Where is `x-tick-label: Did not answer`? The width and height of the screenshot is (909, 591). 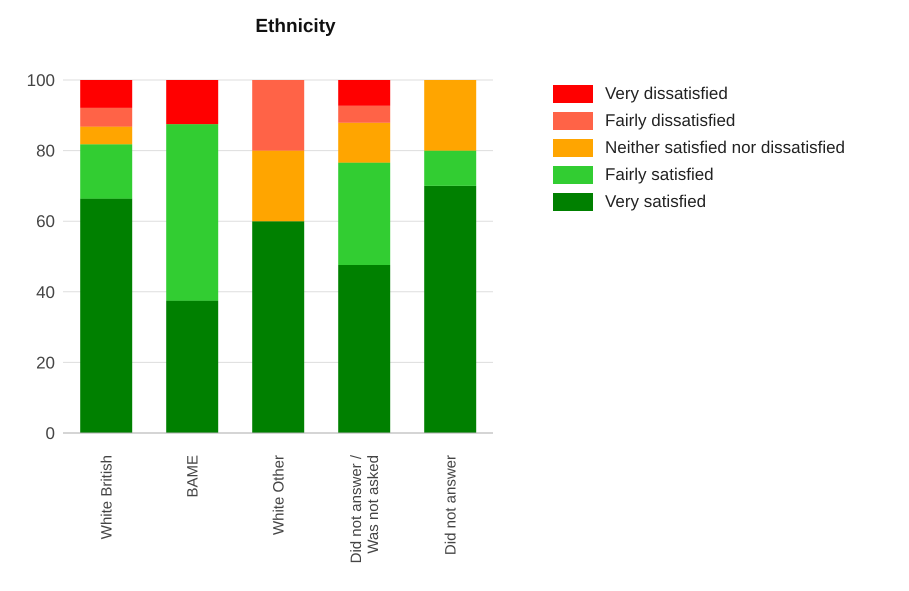
x-tick-label: Did not answer is located at coordinates (451, 505).